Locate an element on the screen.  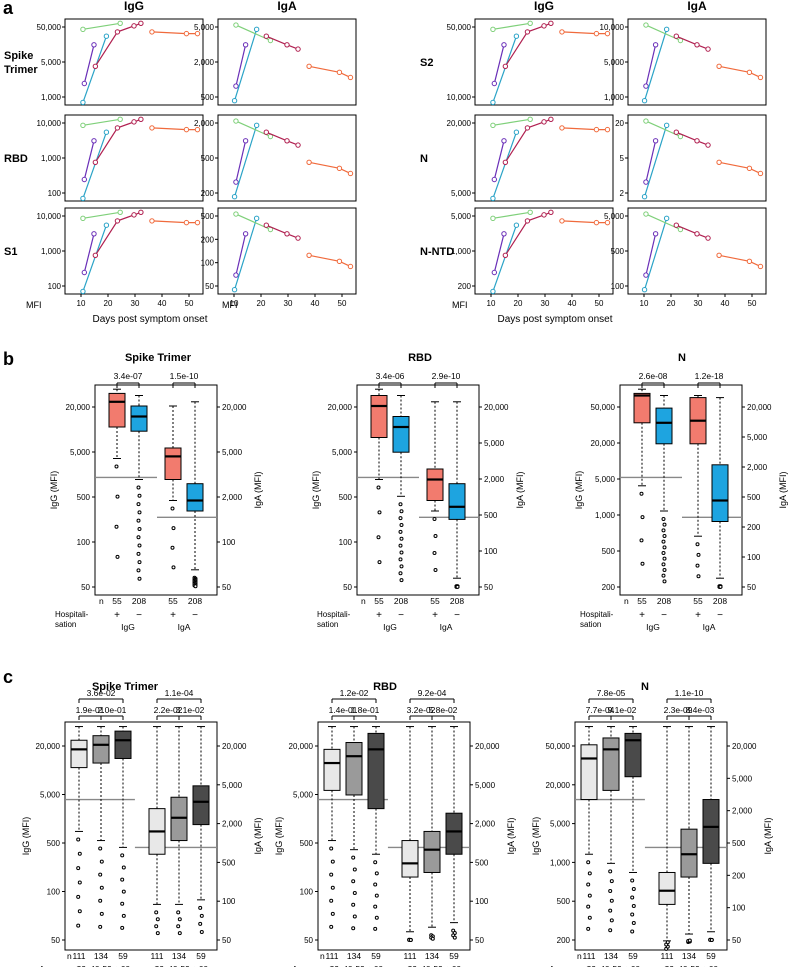
y-tick-label: 100 is located at coordinates (208, 263).